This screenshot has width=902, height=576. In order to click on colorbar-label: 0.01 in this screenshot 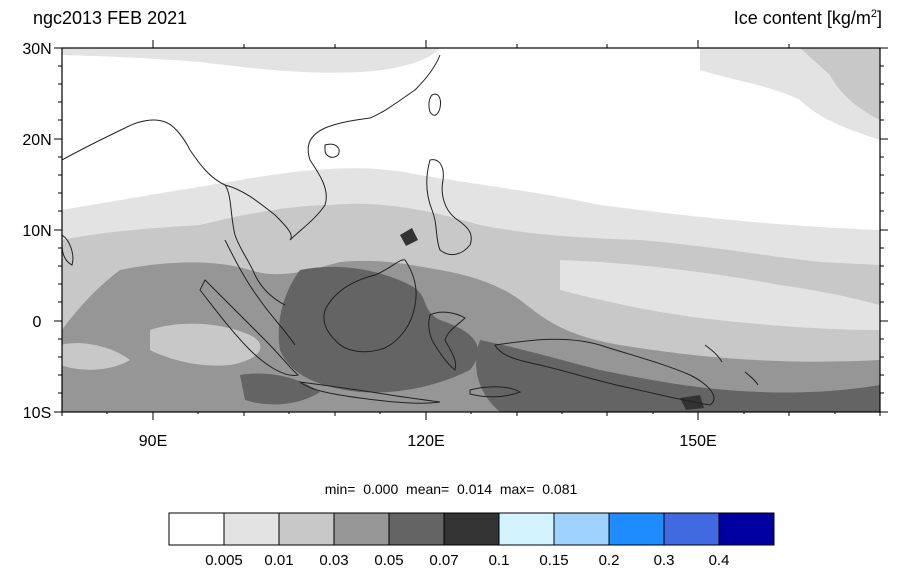, I will do `click(278, 560)`.